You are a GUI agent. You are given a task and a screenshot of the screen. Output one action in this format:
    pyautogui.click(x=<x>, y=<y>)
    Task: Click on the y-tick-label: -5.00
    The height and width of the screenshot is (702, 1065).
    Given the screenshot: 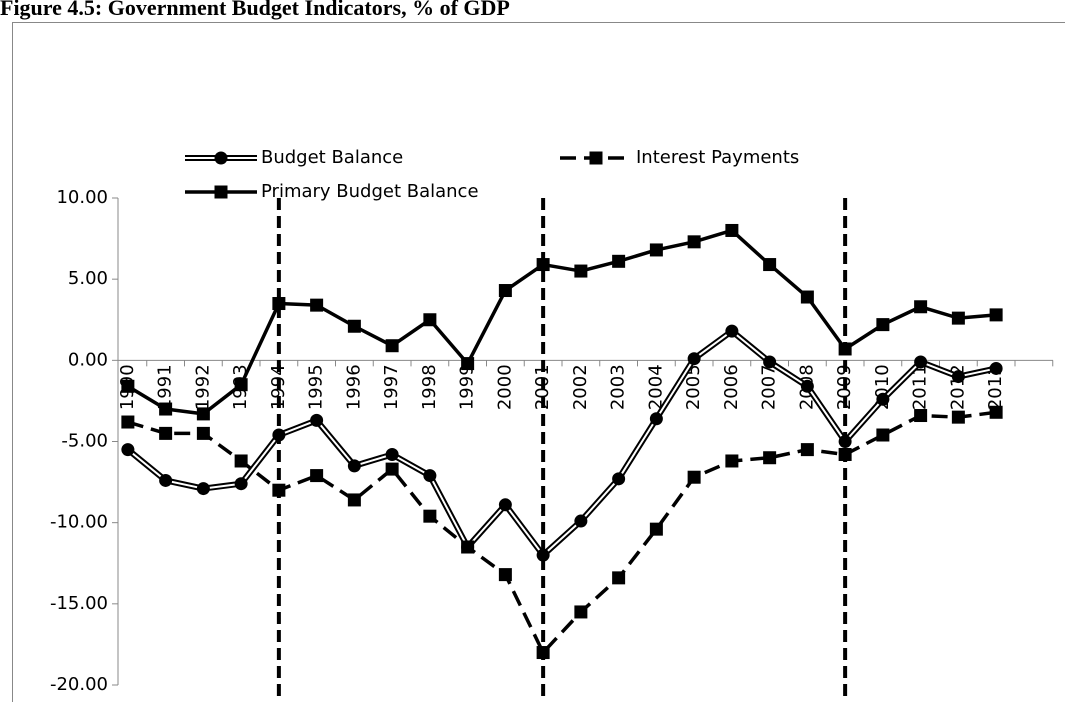 What is the action you would take?
    pyautogui.click(x=84, y=441)
    